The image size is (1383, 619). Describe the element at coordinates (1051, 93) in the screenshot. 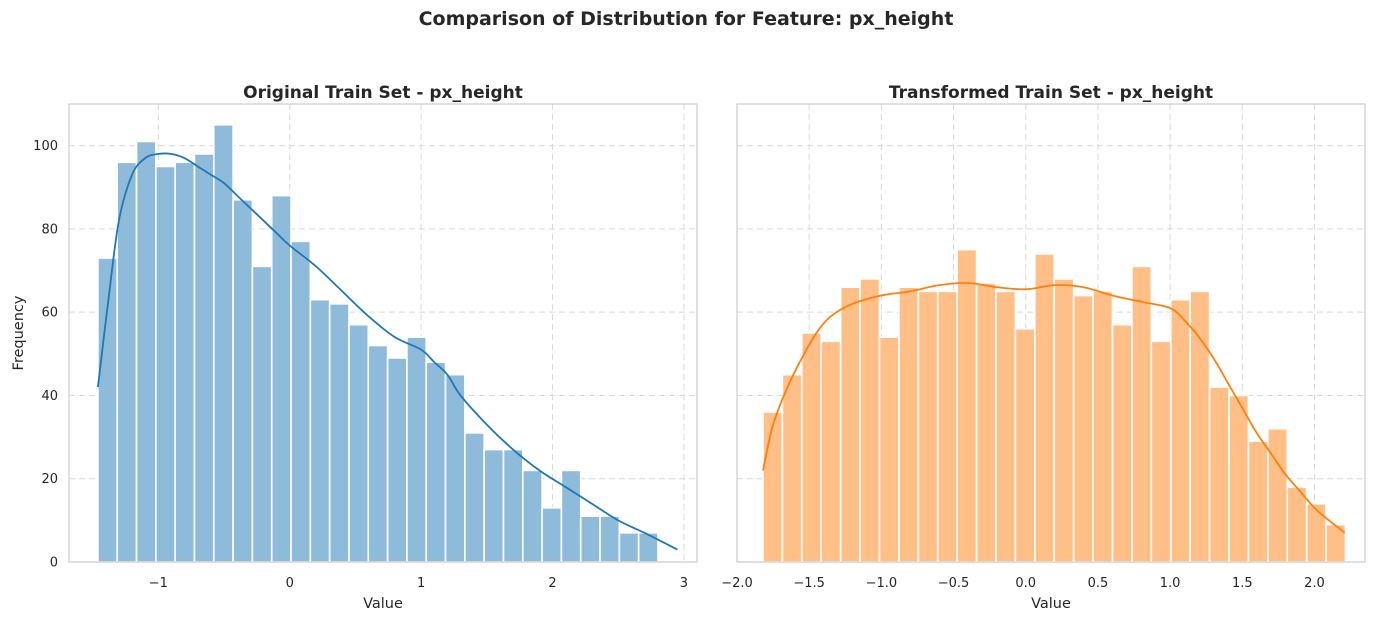

I see `subplot-title: Transformed Train Set - px_height` at that location.